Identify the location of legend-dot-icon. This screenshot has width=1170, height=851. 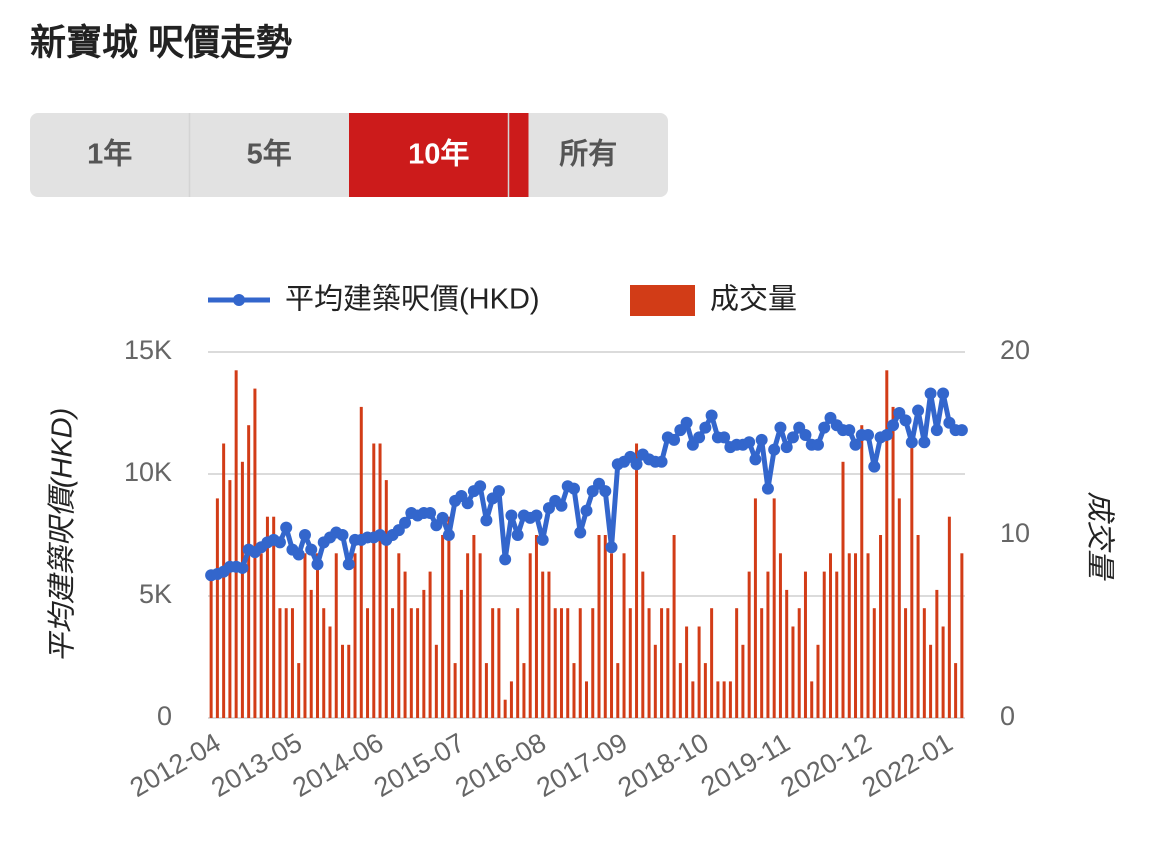
(239, 300).